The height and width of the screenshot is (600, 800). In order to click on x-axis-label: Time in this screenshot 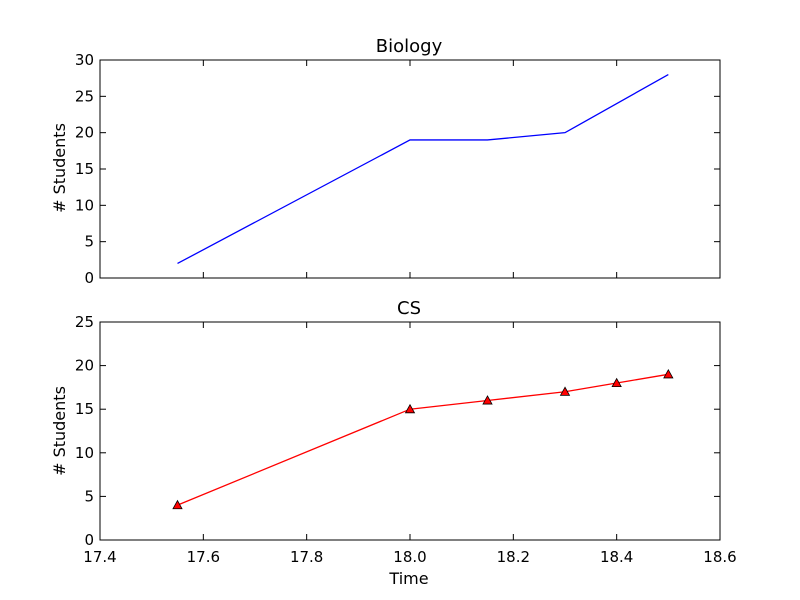, I will do `click(408, 578)`.